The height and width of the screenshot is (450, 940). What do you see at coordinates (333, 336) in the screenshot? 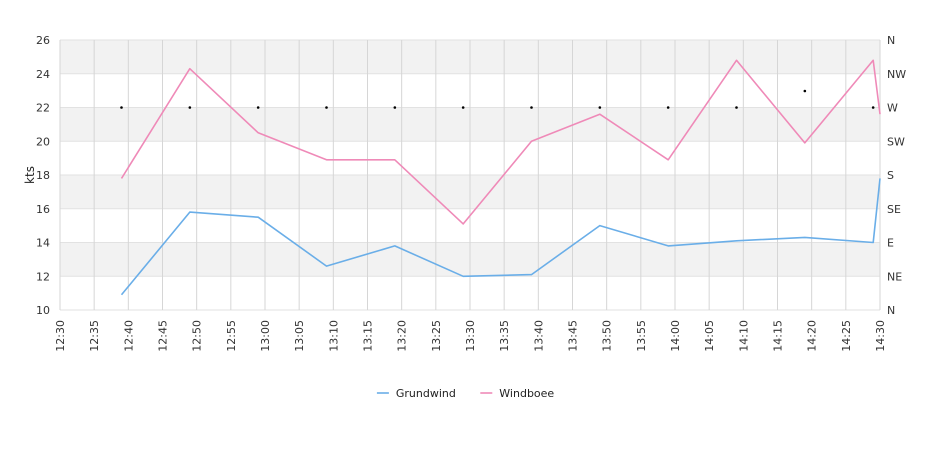
I see `x-tick-label: 13:10` at bounding box center [333, 336].